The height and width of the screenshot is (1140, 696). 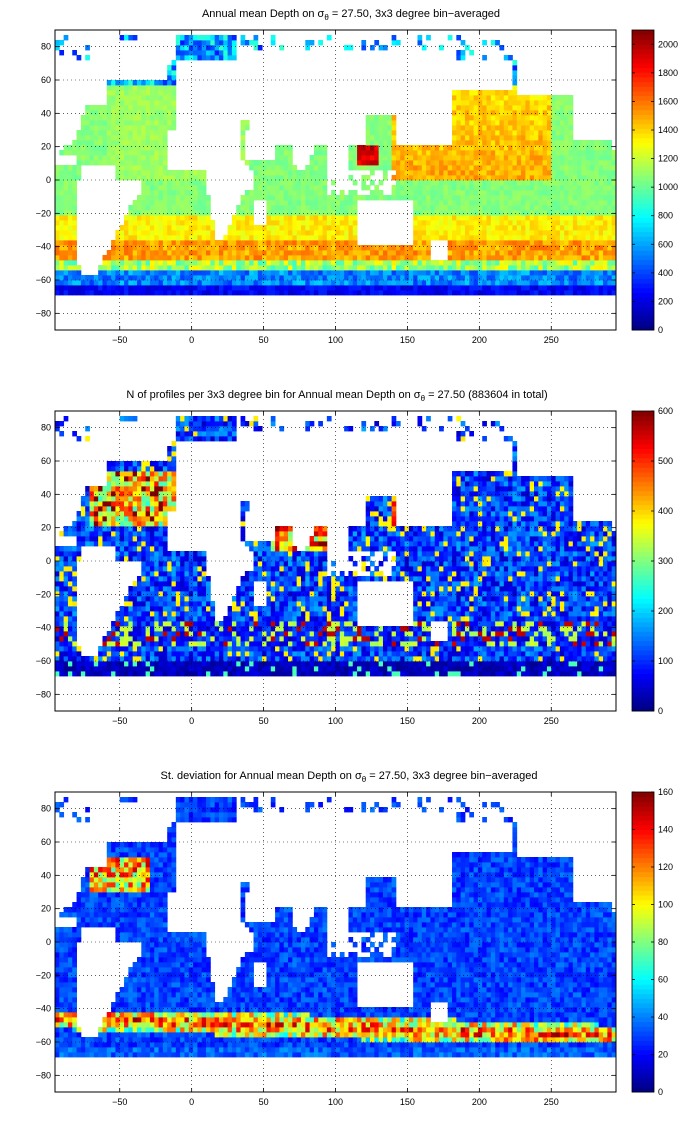 What do you see at coordinates (643, 126) in the screenshot?
I see `colorbar-segment` at bounding box center [643, 126].